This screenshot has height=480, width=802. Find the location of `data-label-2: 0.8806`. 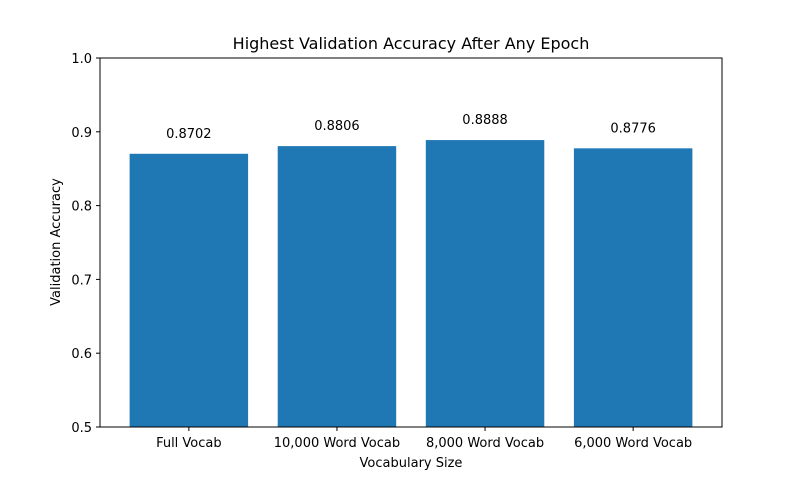

data-label-2: 0.8806 is located at coordinates (337, 126).